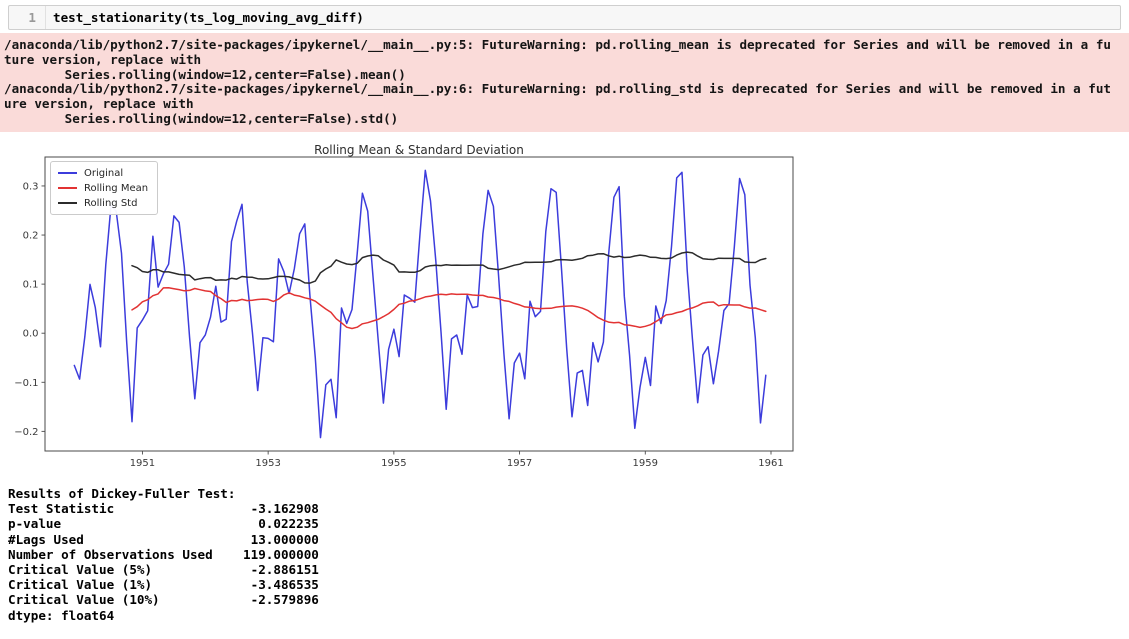 The image size is (1129, 639). What do you see at coordinates (267, 463) in the screenshot?
I see `x-axis-tick-label: 1953` at bounding box center [267, 463].